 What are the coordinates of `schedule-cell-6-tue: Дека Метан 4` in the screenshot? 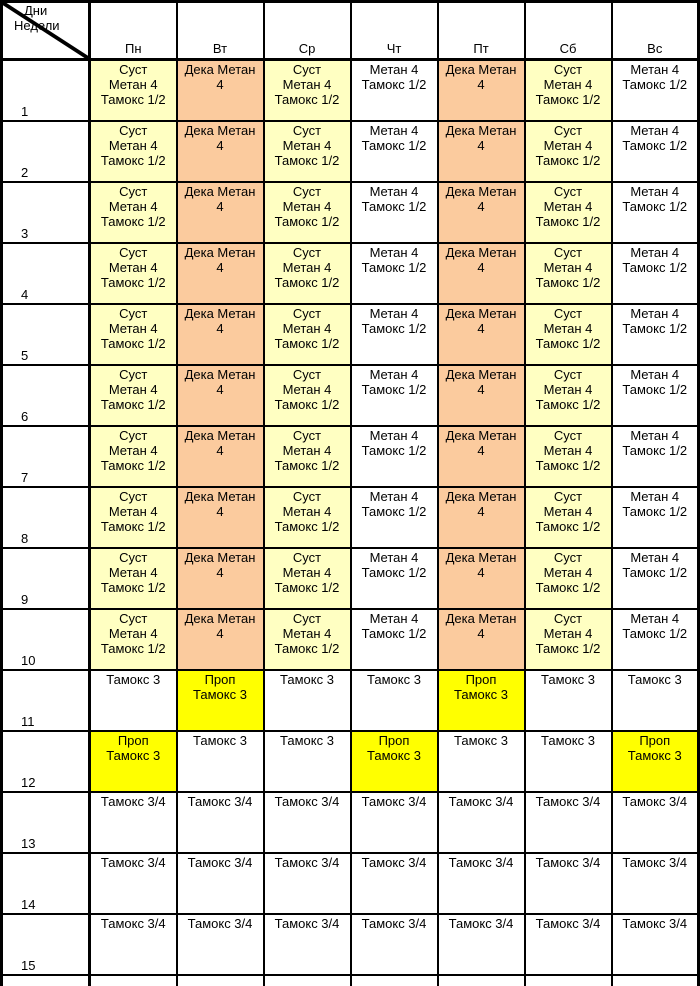 It's located at (220, 395).